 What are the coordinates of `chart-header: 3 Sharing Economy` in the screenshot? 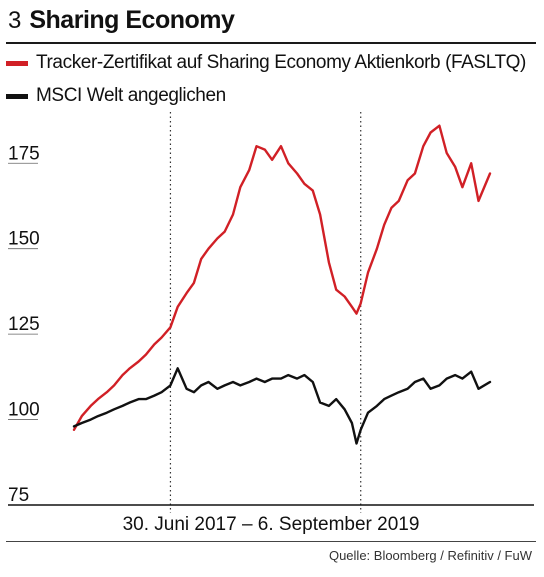 It's located at (121, 23).